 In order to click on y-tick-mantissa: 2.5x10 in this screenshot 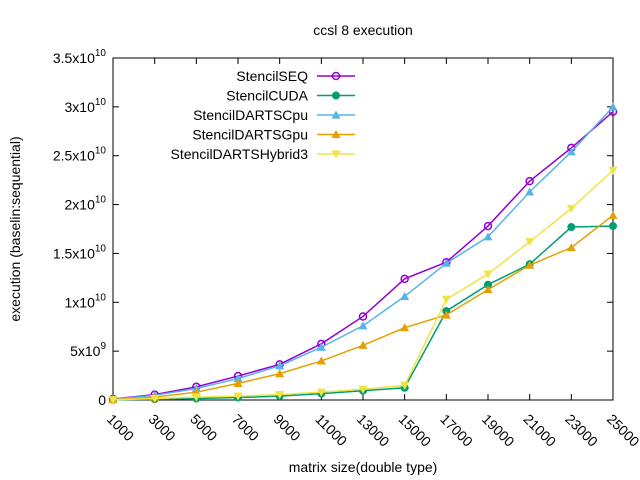, I will do `click(74, 156)`.